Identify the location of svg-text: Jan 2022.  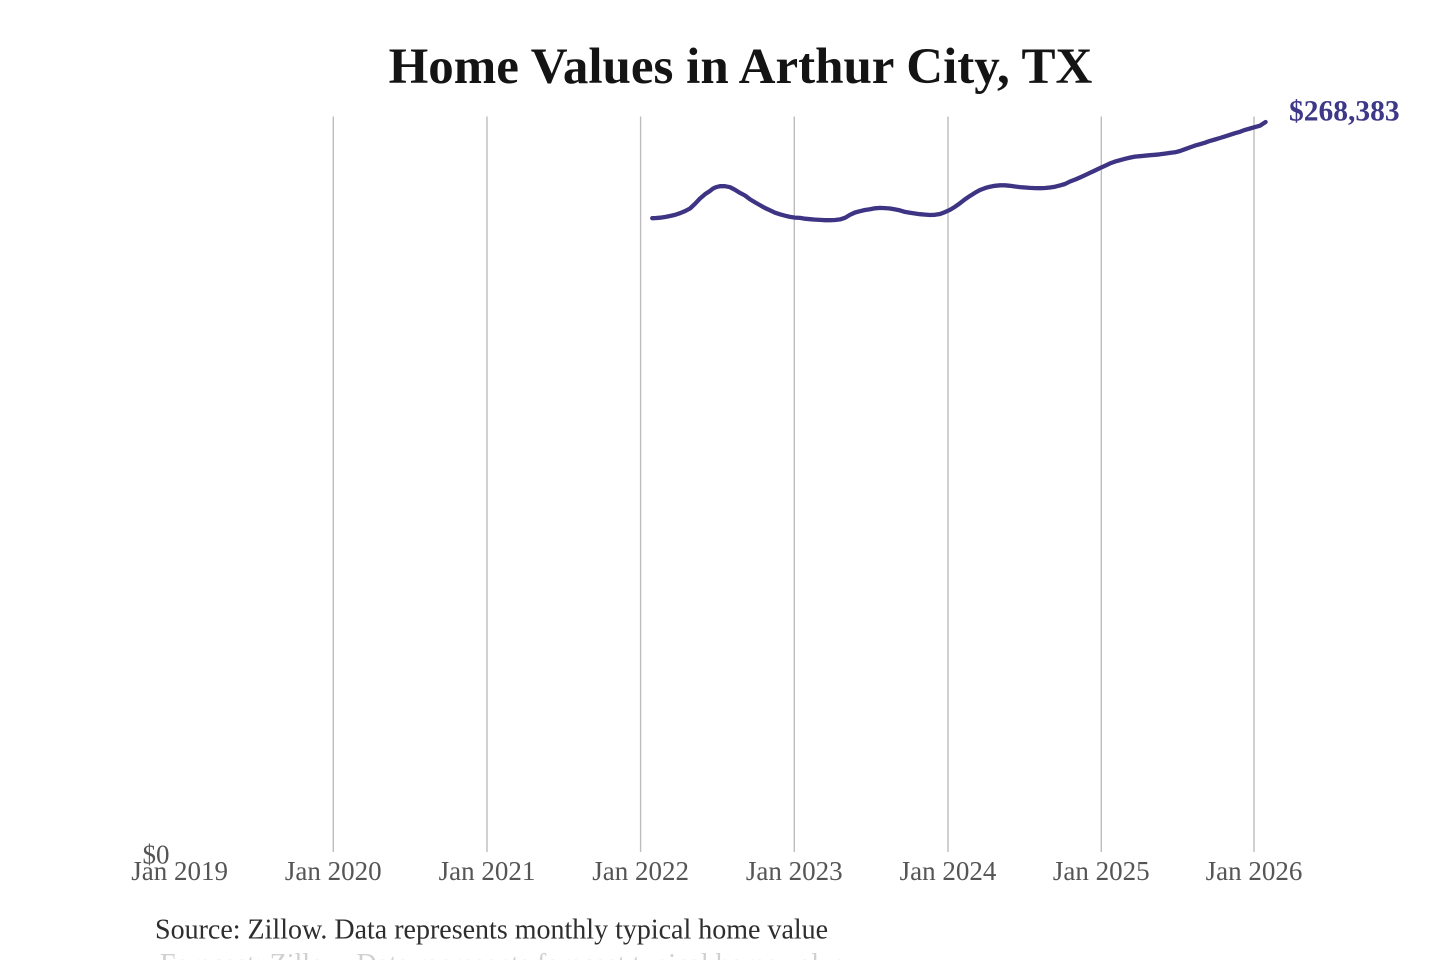
(640, 871).